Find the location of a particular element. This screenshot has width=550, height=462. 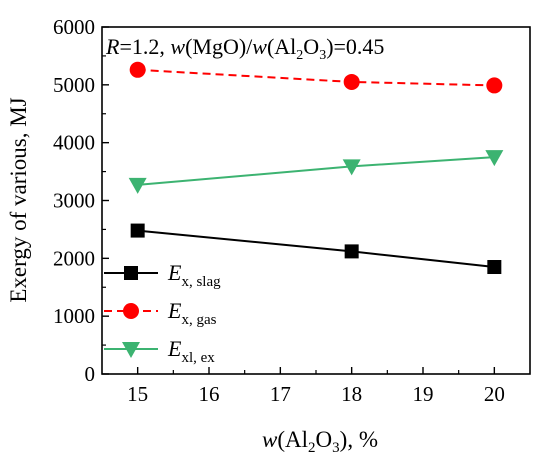

x-tick-label: 18 is located at coordinates (351, 394).